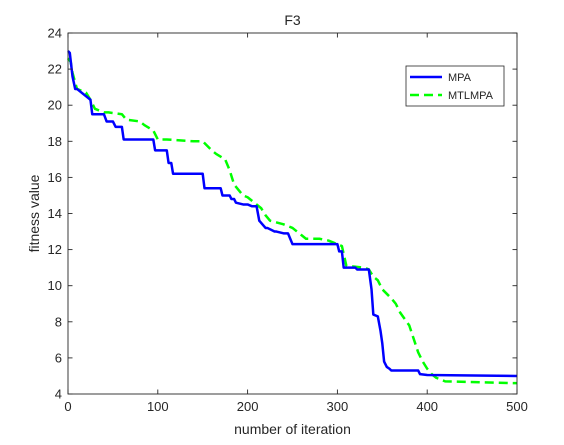 The image size is (564, 445). Describe the element at coordinates (55, 285) in the screenshot. I see `y-tick-label: 10` at that location.